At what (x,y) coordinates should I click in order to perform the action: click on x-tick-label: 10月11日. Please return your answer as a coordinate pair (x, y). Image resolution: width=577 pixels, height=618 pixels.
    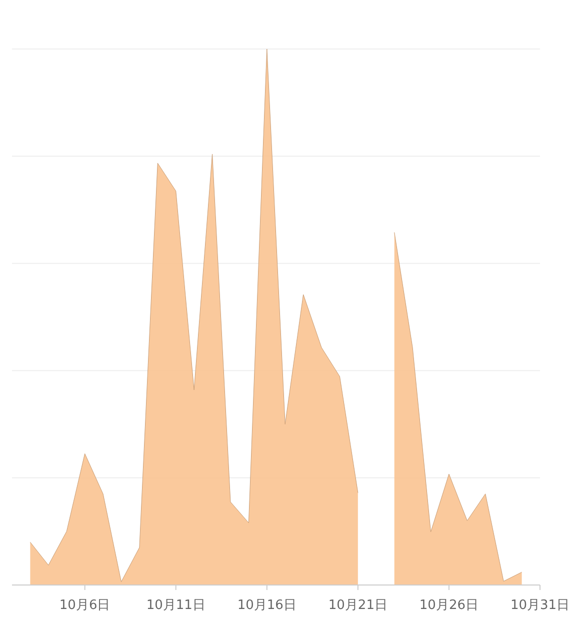
    Looking at the image, I should click on (176, 605).